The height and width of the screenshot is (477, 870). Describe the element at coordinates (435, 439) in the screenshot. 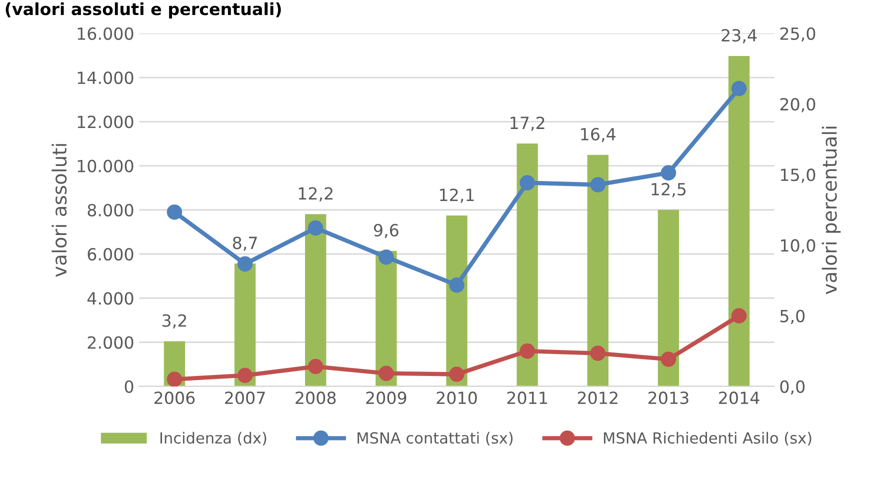

I see `legend-label: MSNA contattati (sx)` at that location.